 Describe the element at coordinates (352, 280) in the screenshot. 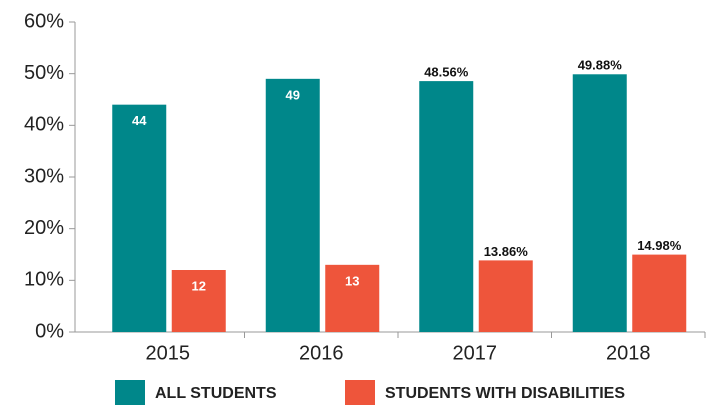

I see `data-label: 13` at that location.